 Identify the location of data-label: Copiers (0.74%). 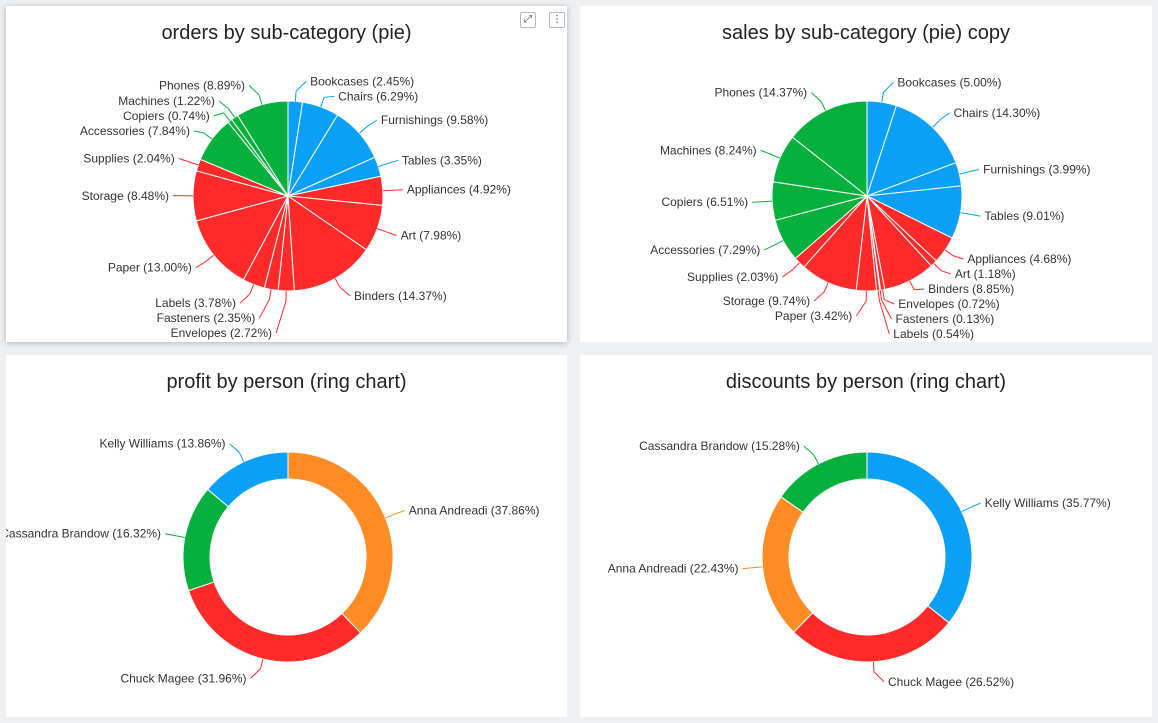
(166, 116).